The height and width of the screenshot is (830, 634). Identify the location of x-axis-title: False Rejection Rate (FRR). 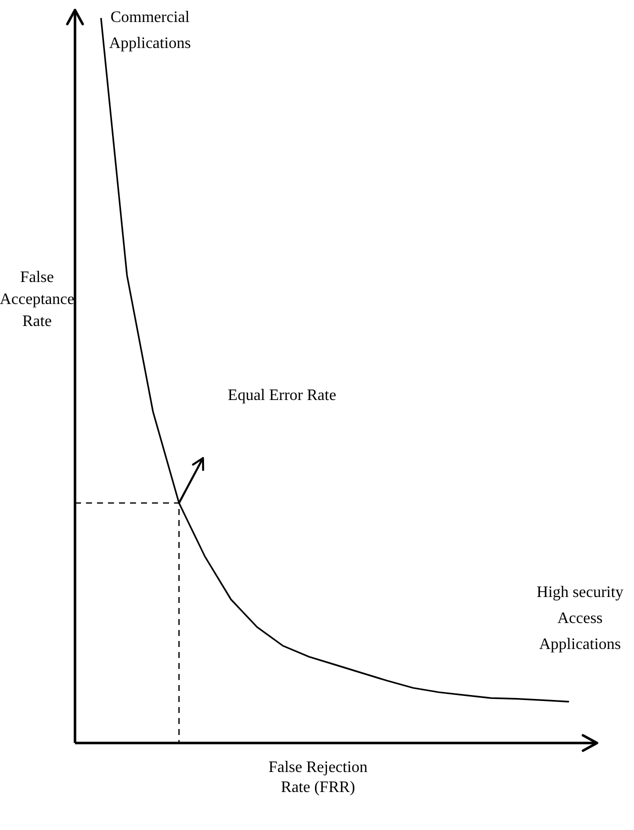
(318, 777).